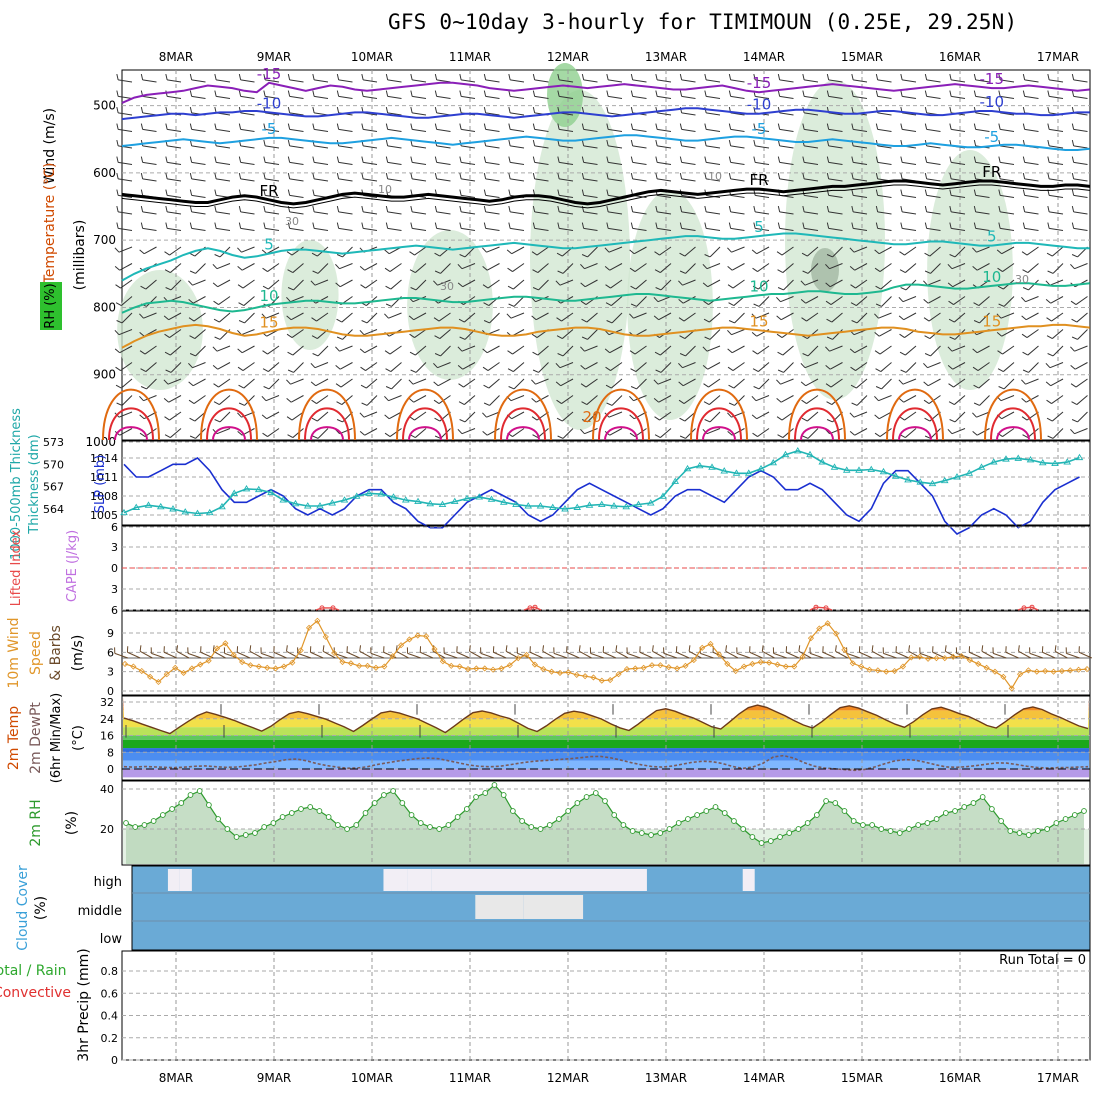 The image size is (1100, 1100). Describe the element at coordinates (100, 442) in the screenshot. I see `y-tick-label: 1000` at that location.